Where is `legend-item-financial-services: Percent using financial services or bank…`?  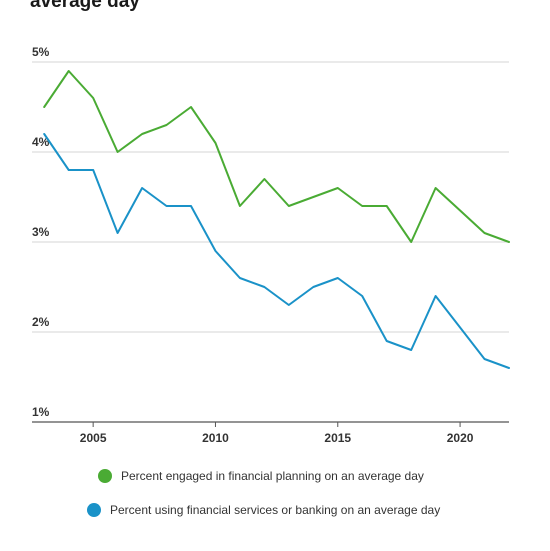 legend-item-financial-services: Percent using financial services or bank… is located at coordinates (263, 510).